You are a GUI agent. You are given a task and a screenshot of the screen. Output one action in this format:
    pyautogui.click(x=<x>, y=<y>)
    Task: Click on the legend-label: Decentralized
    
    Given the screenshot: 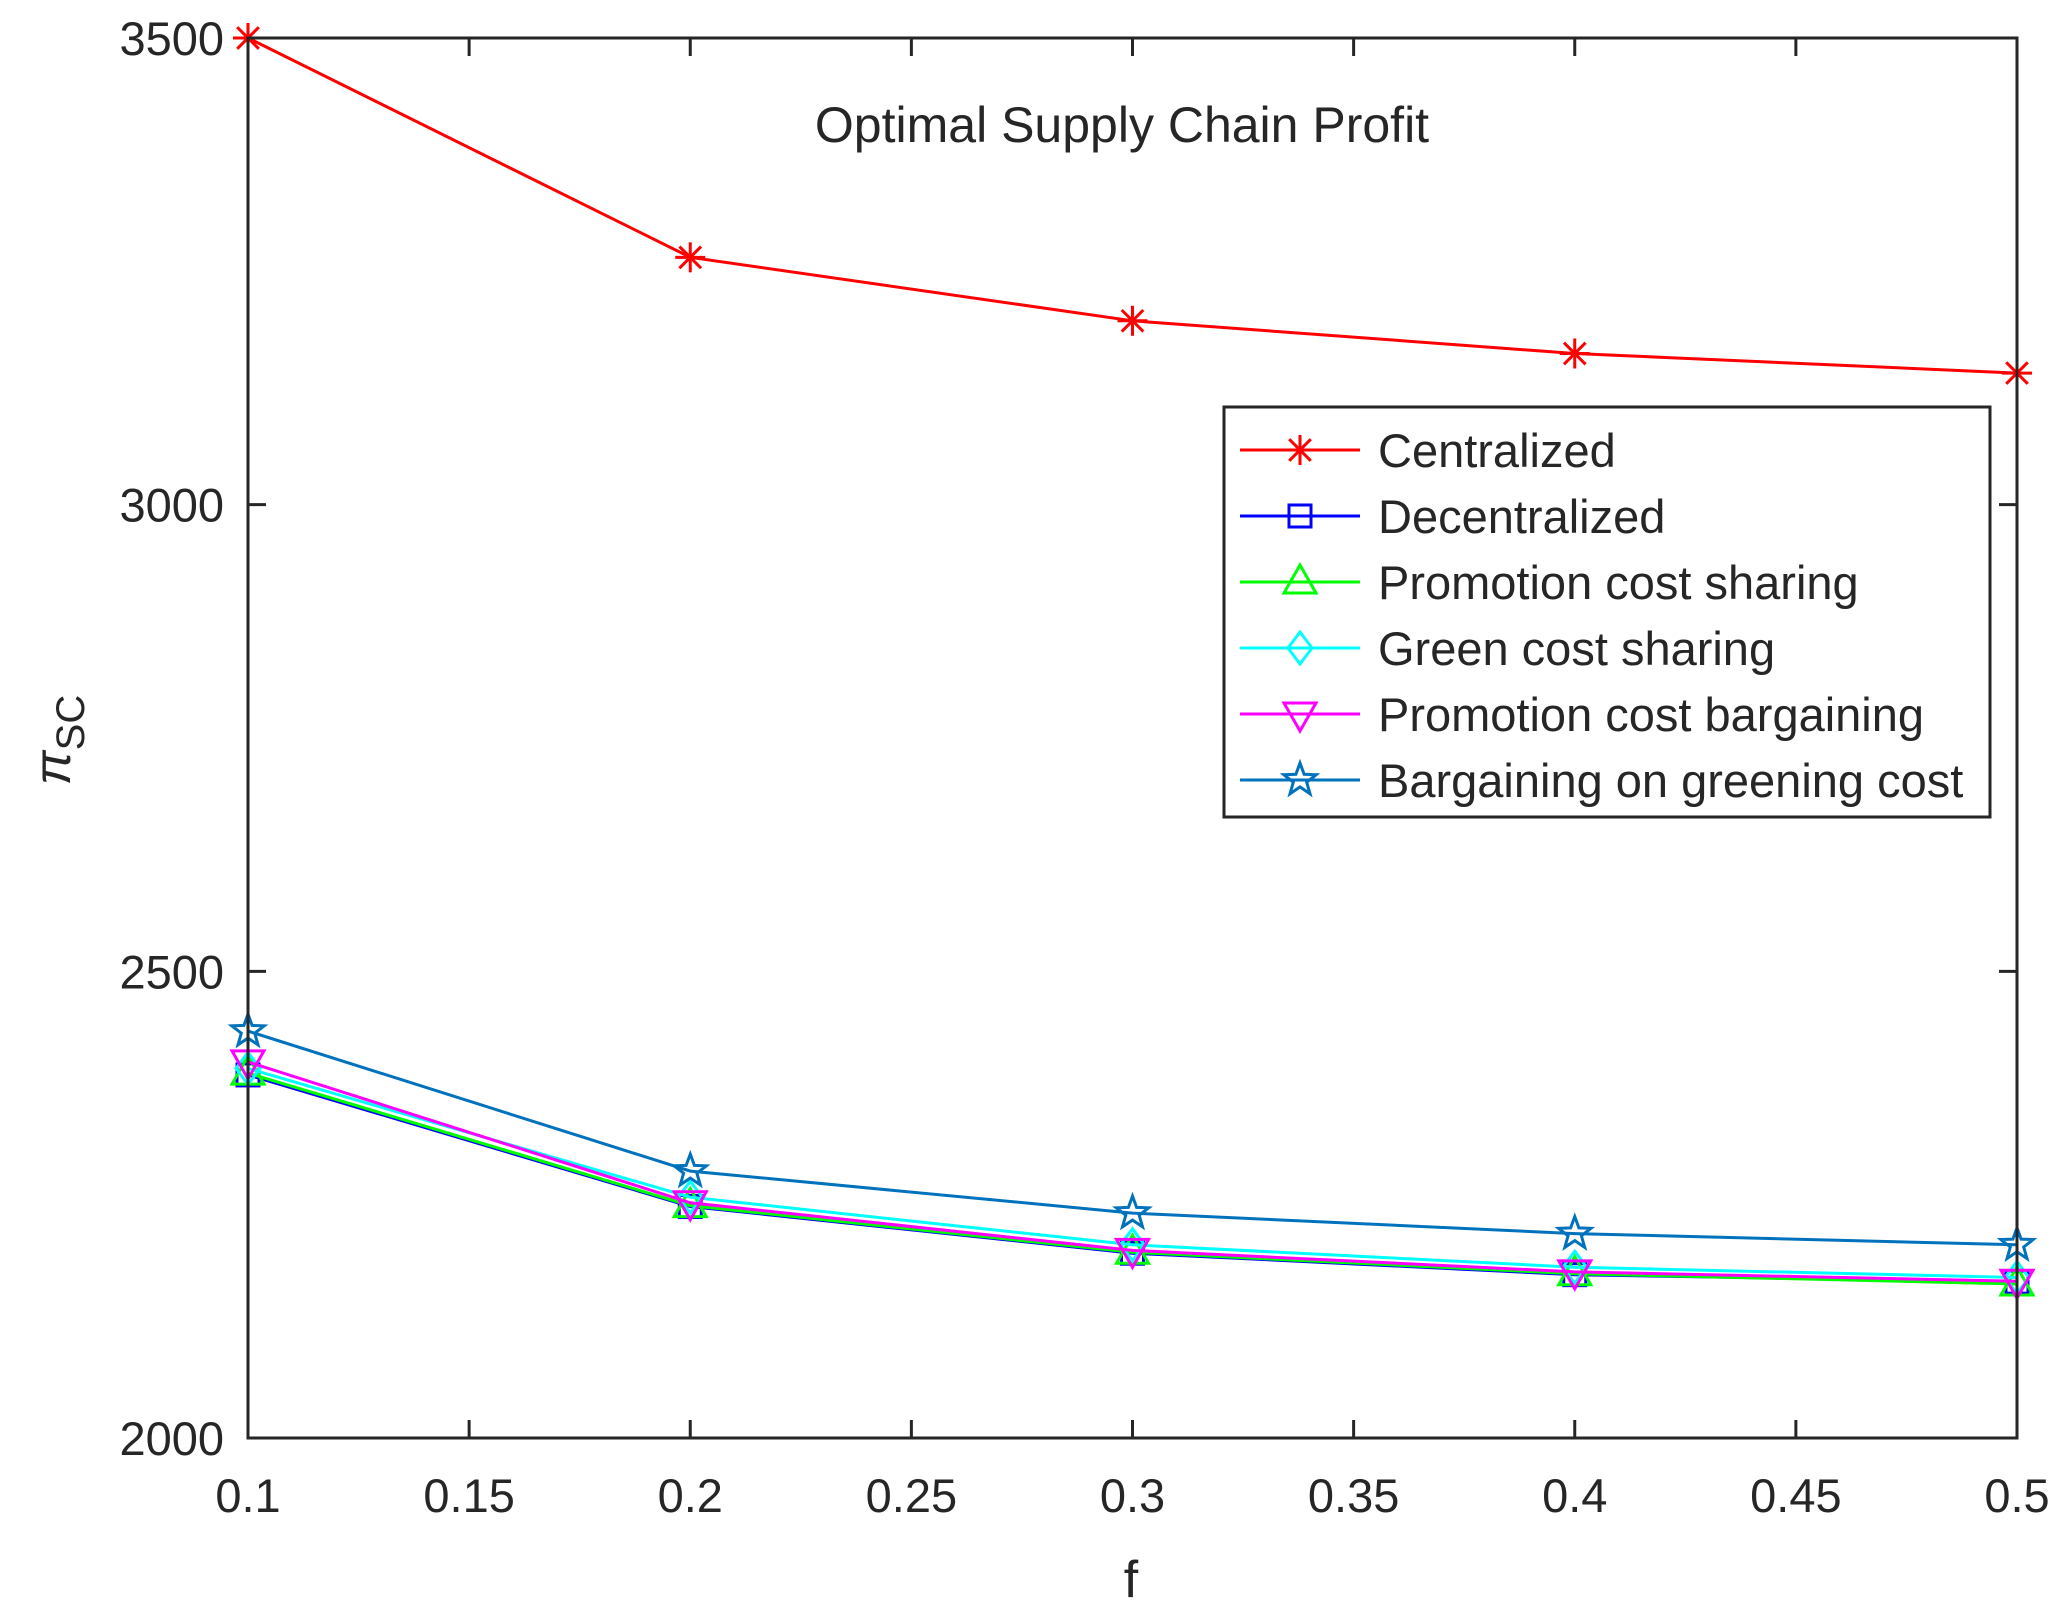 What is the action you would take?
    pyautogui.click(x=1521, y=516)
    